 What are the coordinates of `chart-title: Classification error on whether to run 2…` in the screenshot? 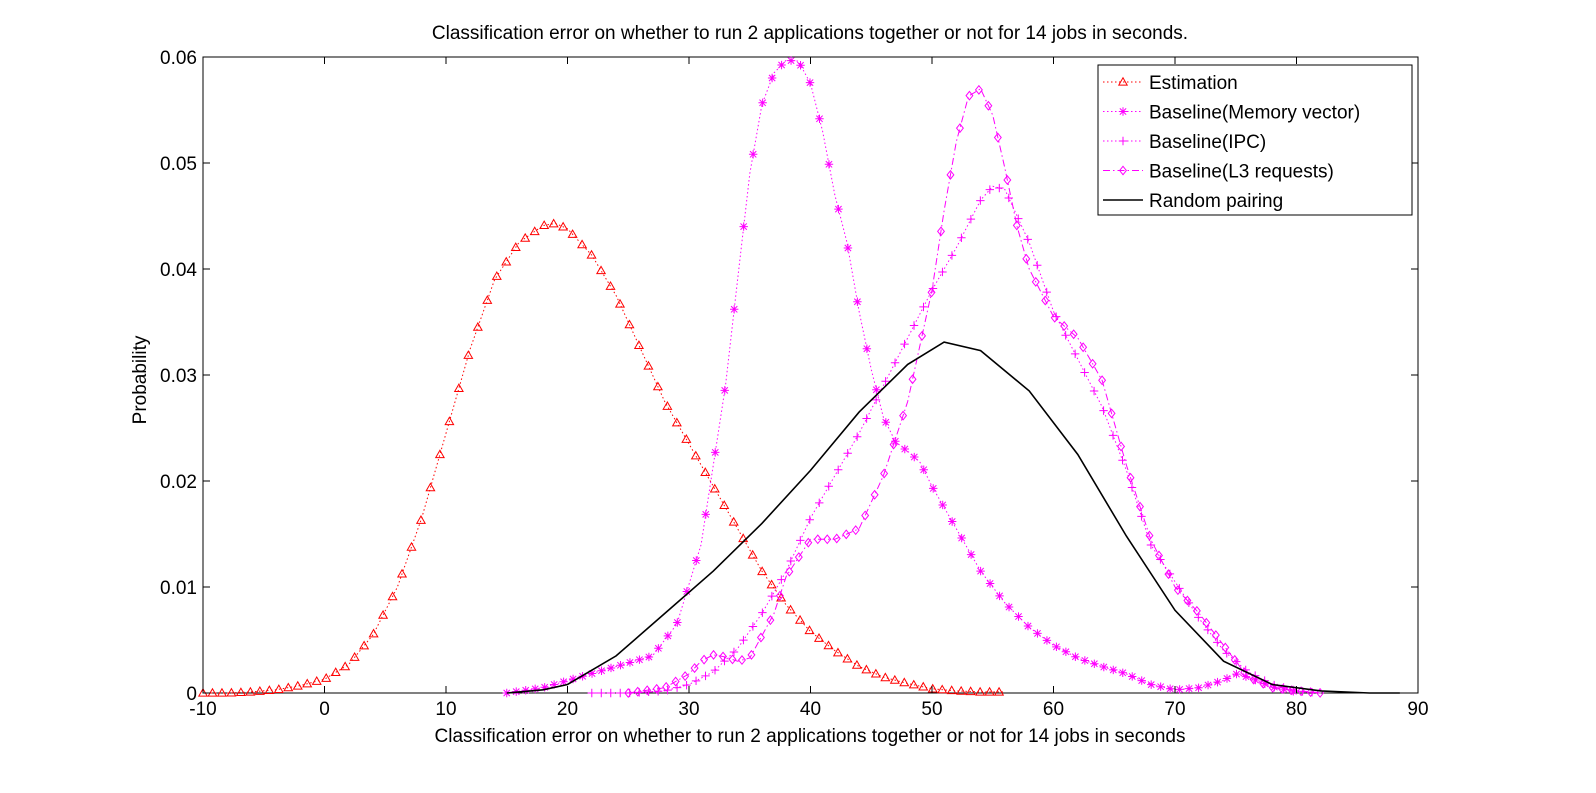 It's located at (810, 33).